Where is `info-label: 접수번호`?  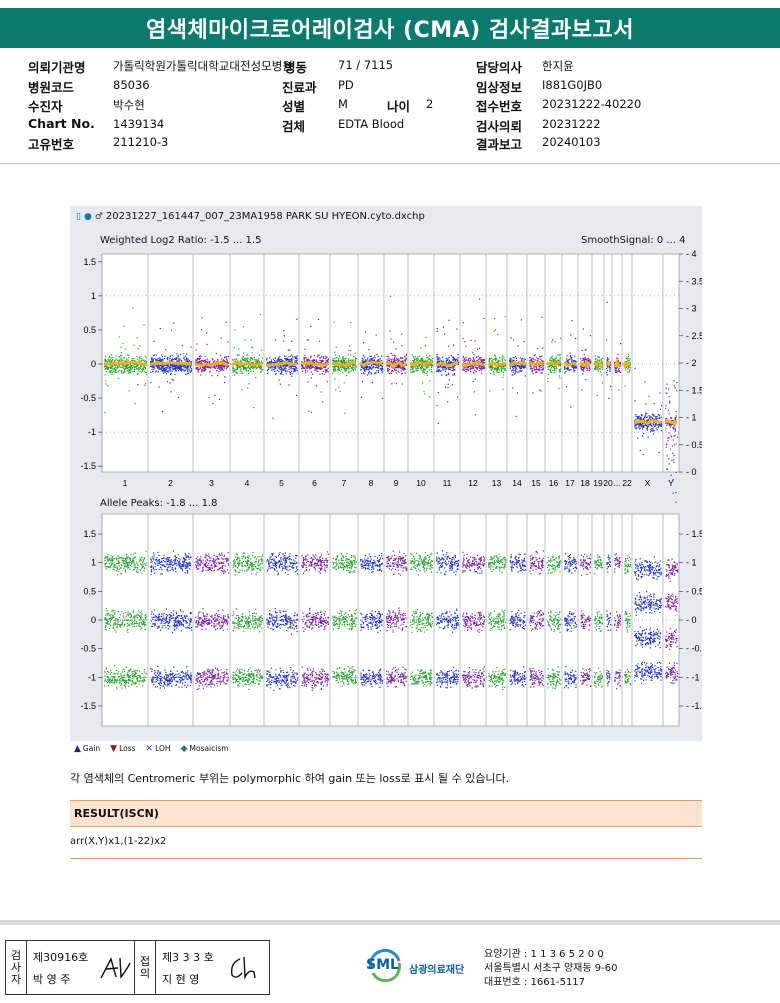
info-label: 접수번호 is located at coordinates (499, 106).